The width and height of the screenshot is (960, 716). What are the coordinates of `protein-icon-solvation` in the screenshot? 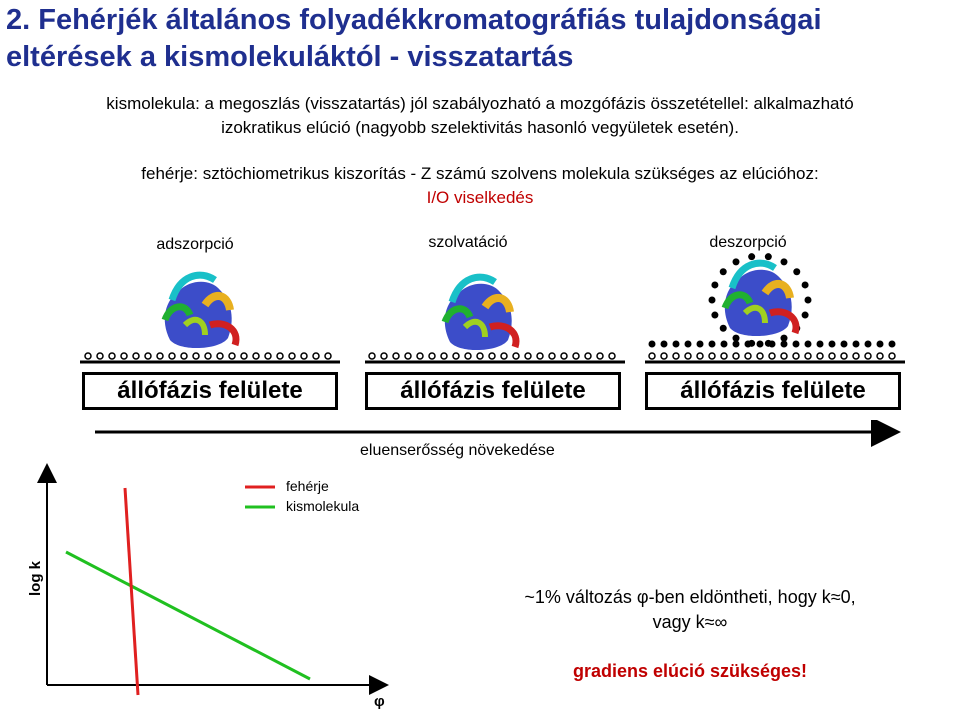 It's located at (480, 312).